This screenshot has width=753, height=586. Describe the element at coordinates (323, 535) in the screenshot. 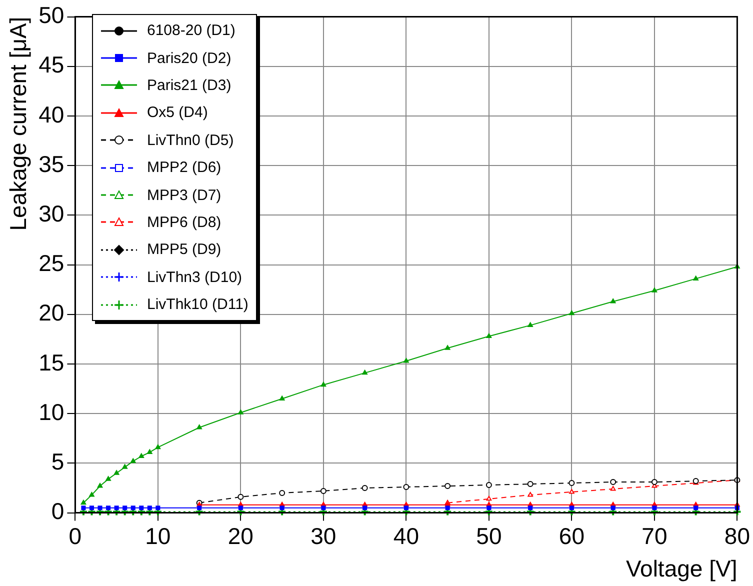

I see `x-tick-label: 30` at that location.